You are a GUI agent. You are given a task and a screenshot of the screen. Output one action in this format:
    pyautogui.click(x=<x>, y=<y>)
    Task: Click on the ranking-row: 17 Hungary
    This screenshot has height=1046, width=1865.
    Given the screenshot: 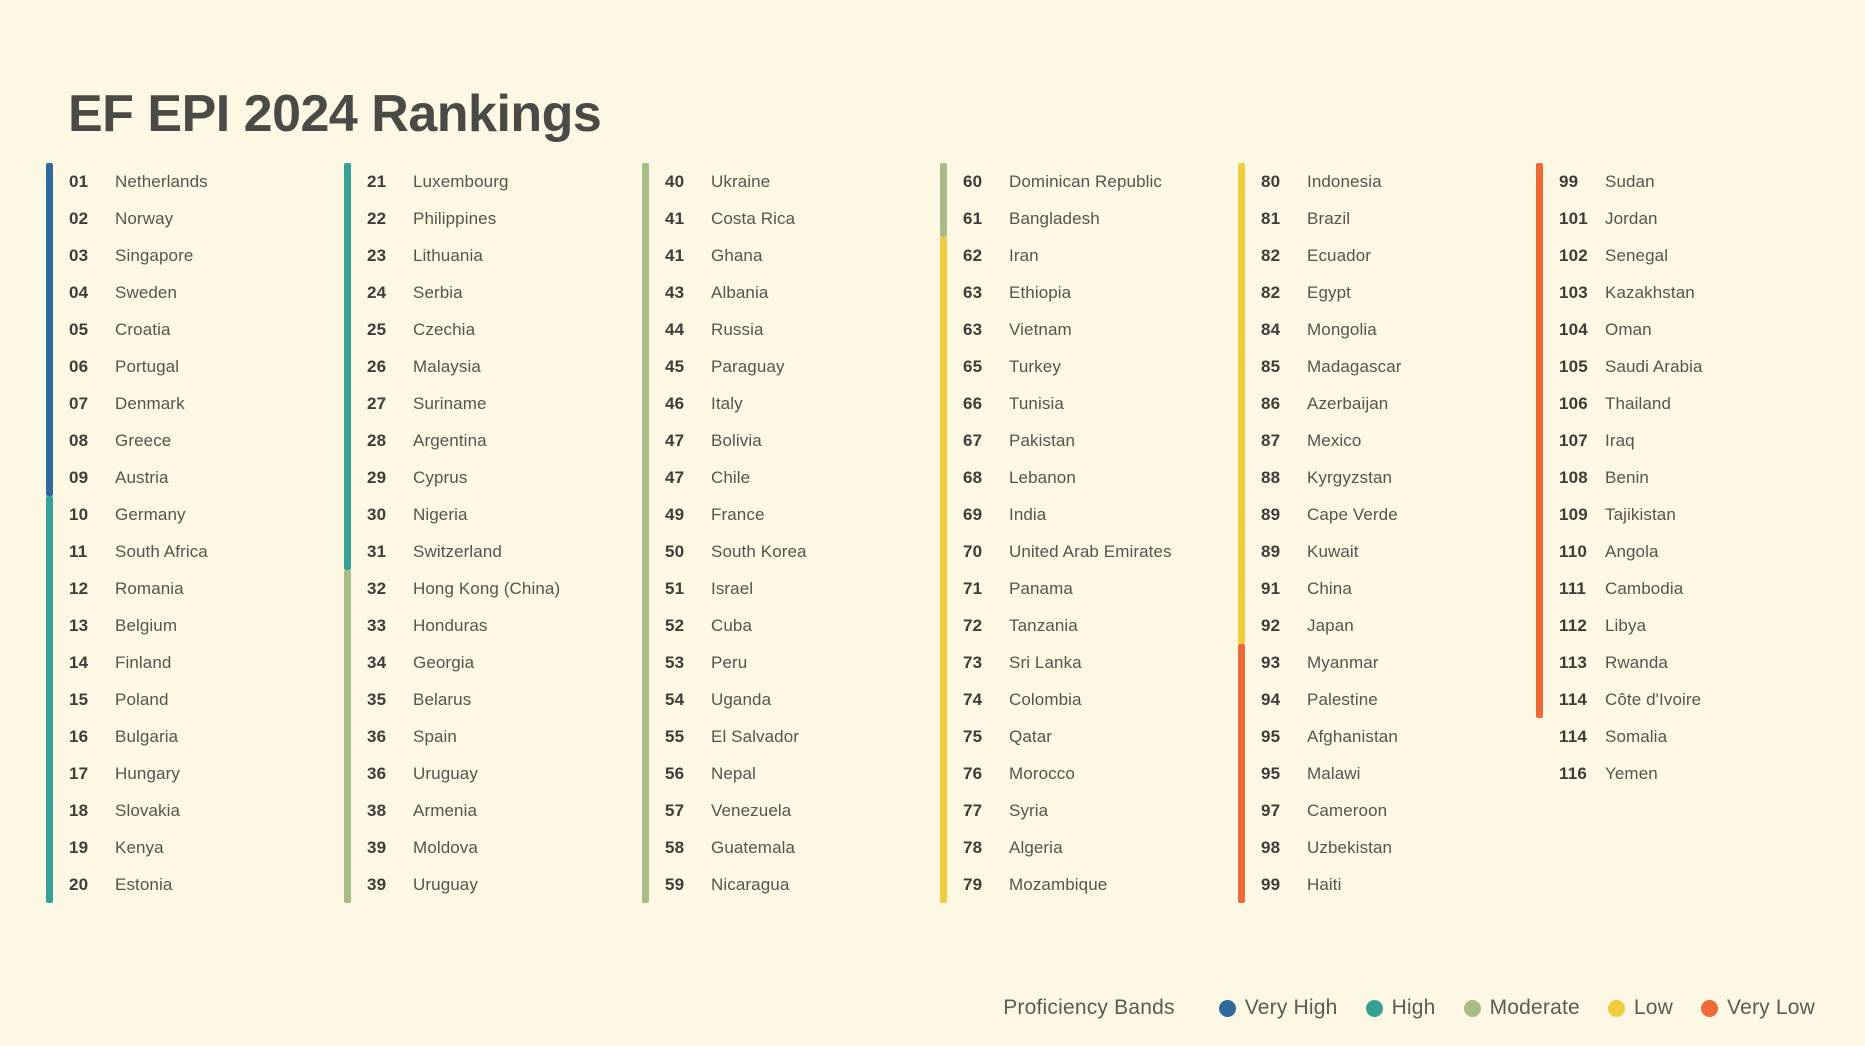 What is the action you would take?
    pyautogui.click(x=206, y=773)
    